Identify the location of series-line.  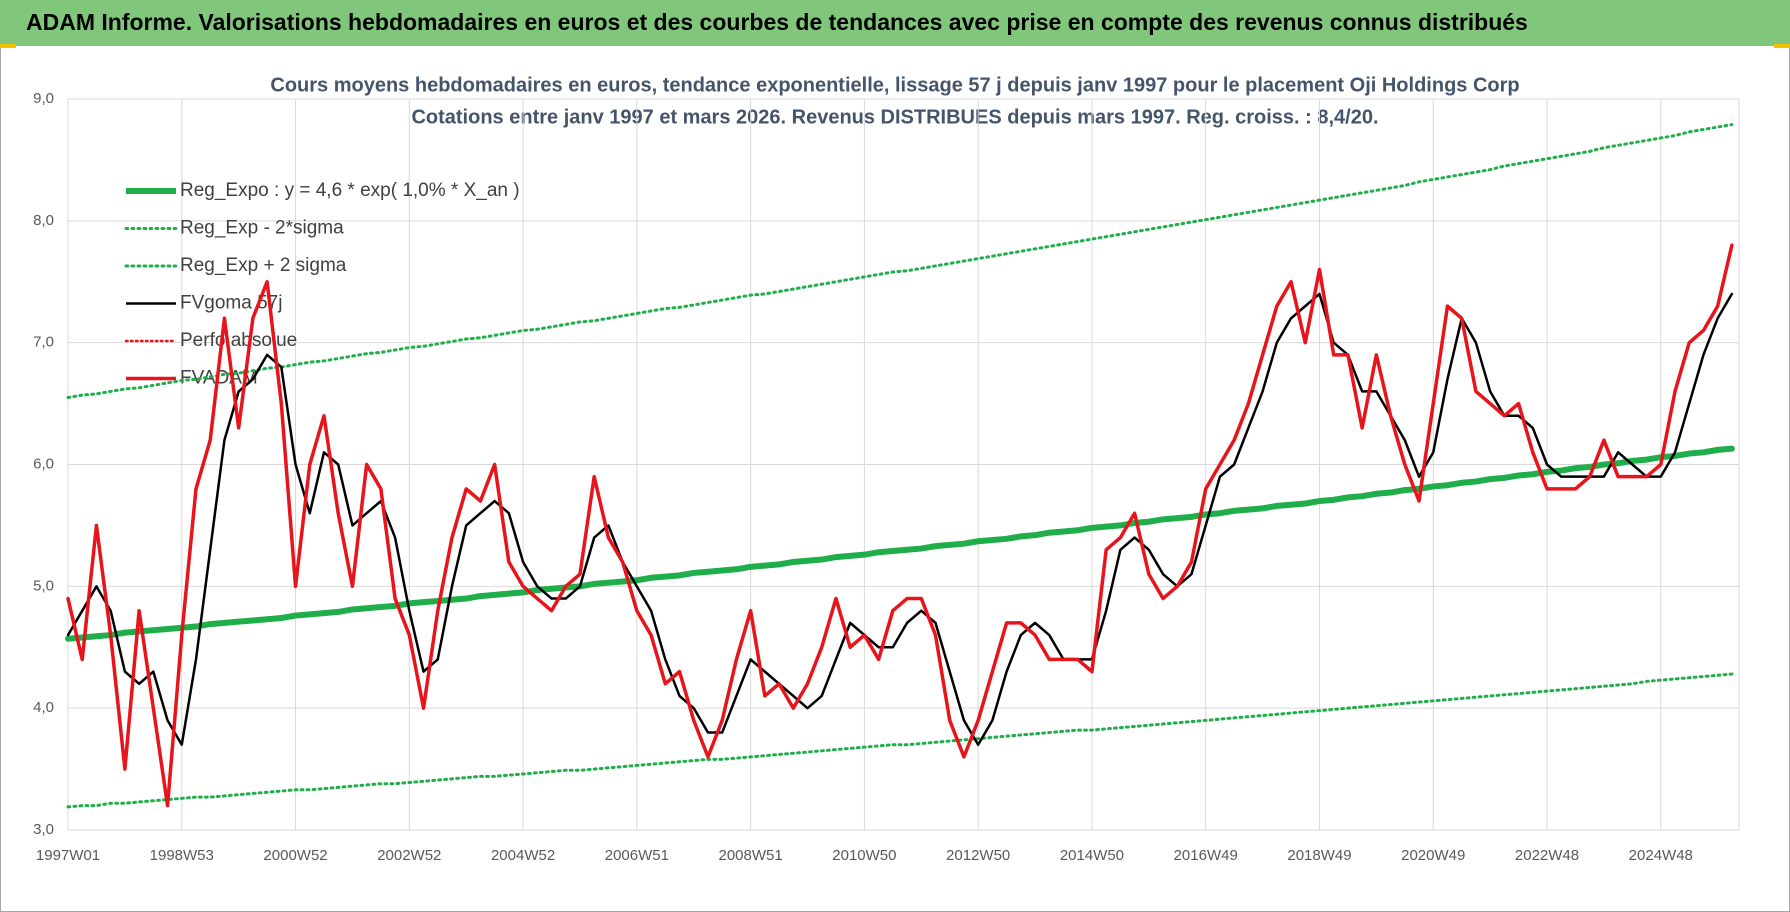
(900, 740).